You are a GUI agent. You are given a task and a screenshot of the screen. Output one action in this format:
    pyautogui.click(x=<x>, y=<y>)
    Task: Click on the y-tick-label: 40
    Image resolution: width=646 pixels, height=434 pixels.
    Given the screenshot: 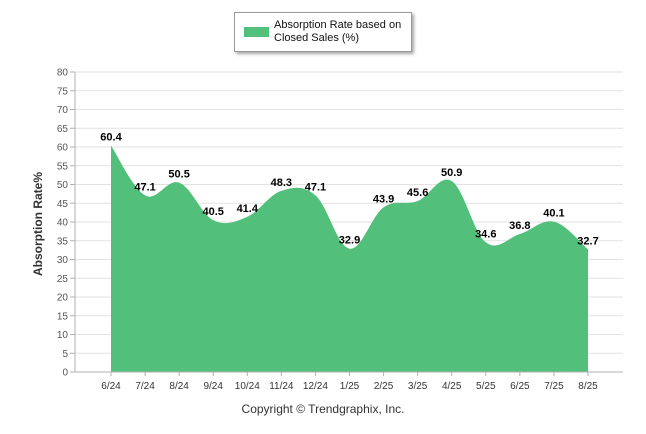 What is the action you would take?
    pyautogui.click(x=63, y=223)
    